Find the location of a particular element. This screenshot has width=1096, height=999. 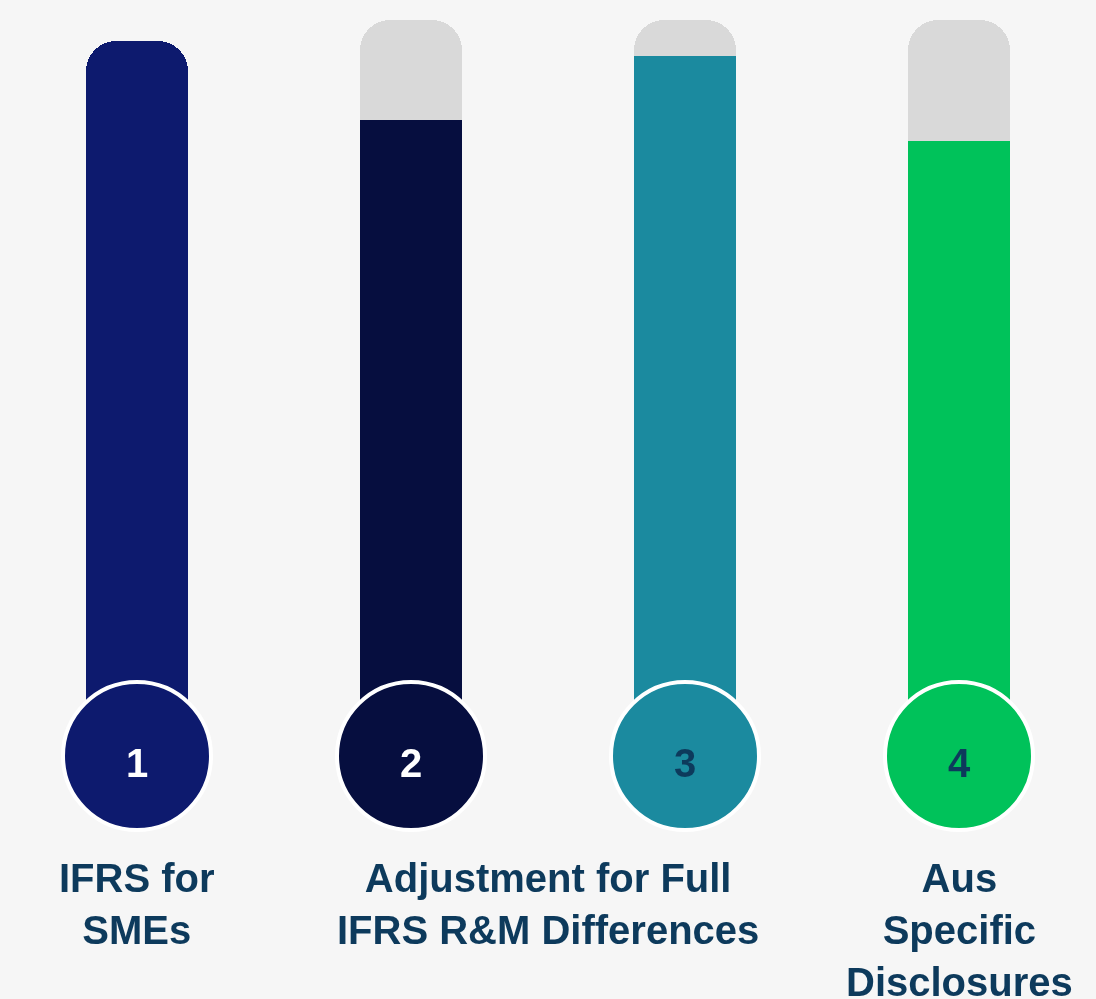

x-tick-label: 4 is located at coordinates (959, 763).